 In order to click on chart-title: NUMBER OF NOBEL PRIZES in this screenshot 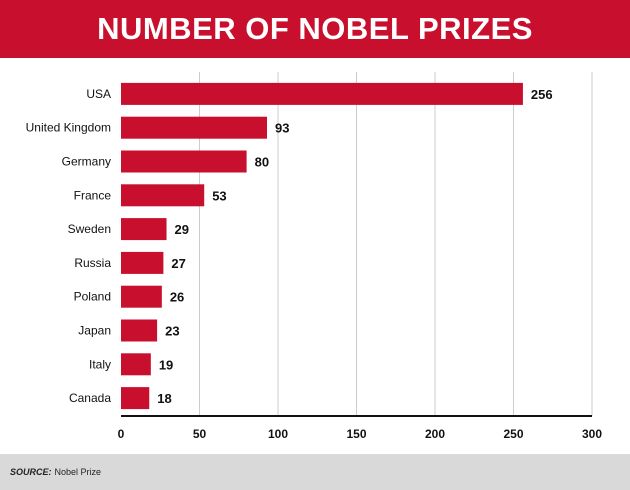, I will do `click(315, 28)`.